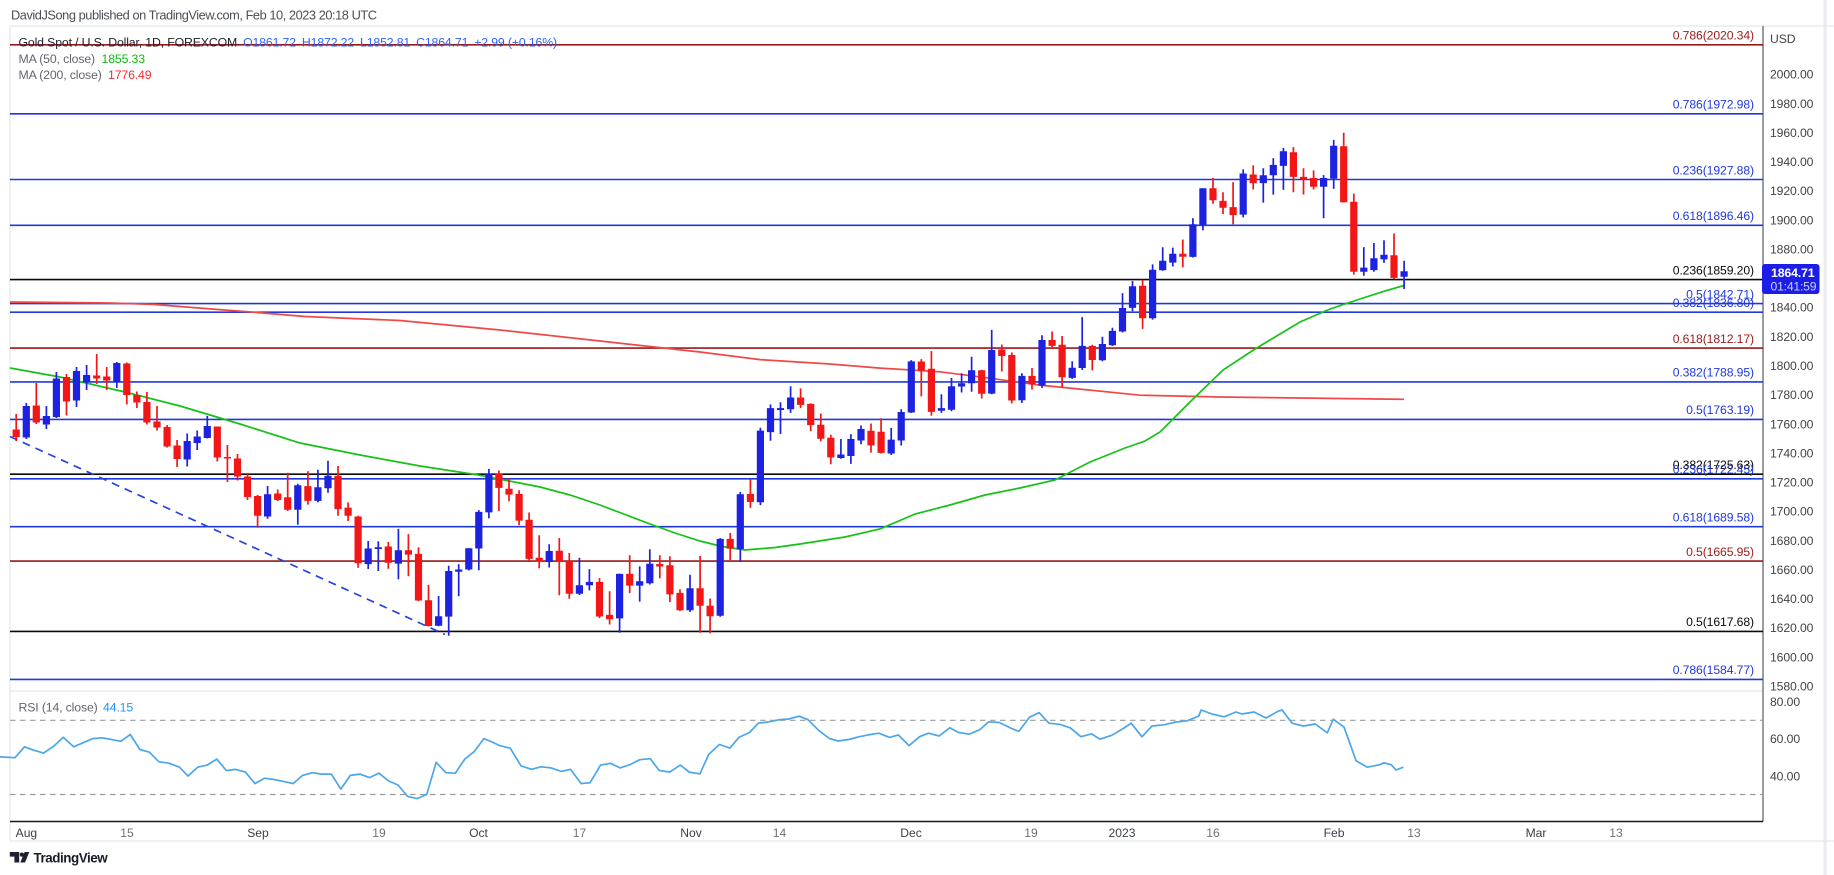 The image size is (1834, 875). Describe the element at coordinates (1720, 410) in the screenshot. I see `svg-text: 0.5(1763.19)` at that location.